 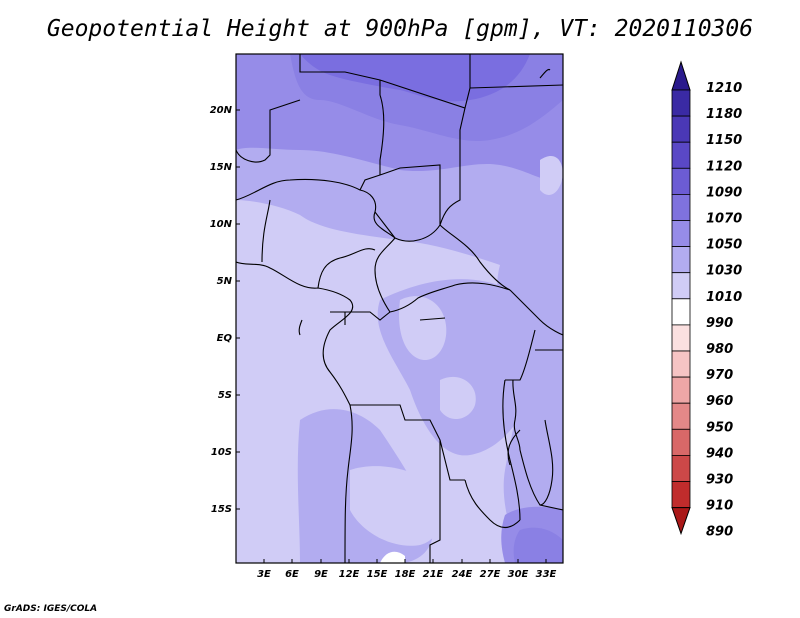 What do you see at coordinates (433, 574) in the screenshot?
I see `lon-tick-label: 21E` at bounding box center [433, 574].